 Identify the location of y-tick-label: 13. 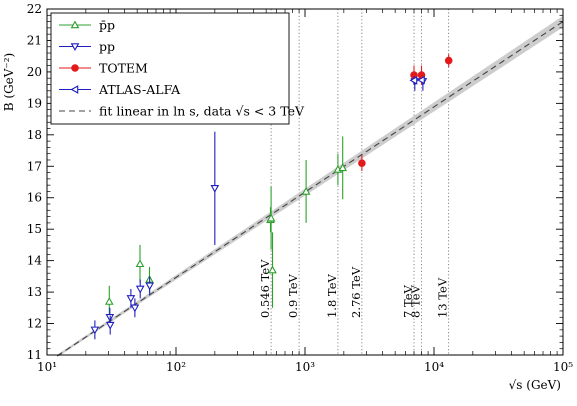
(34, 292).